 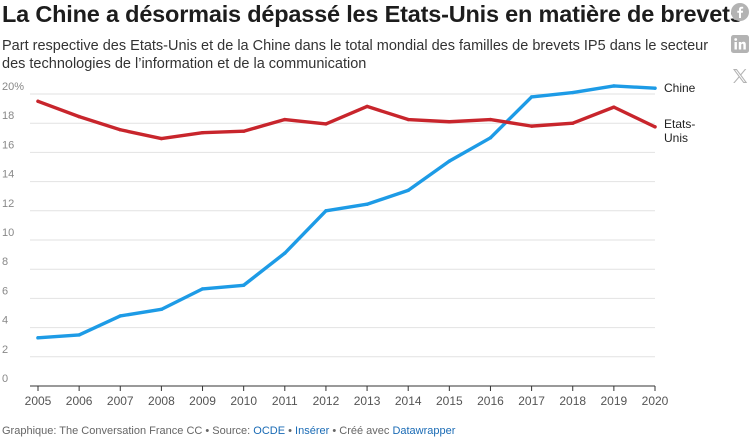 I want to click on linkedin-share-button, so click(x=742, y=46).